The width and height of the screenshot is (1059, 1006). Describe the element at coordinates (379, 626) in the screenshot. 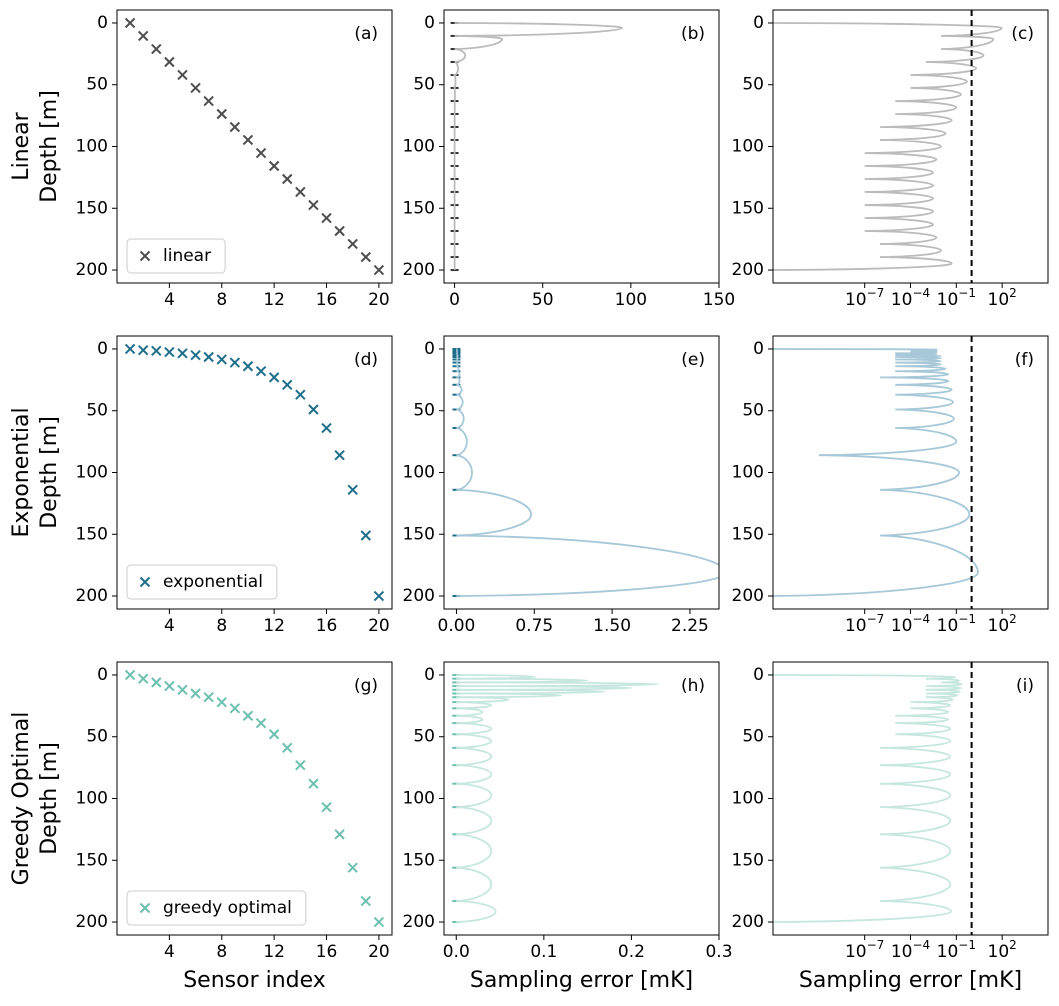

I see `x-tick-label: 20` at that location.